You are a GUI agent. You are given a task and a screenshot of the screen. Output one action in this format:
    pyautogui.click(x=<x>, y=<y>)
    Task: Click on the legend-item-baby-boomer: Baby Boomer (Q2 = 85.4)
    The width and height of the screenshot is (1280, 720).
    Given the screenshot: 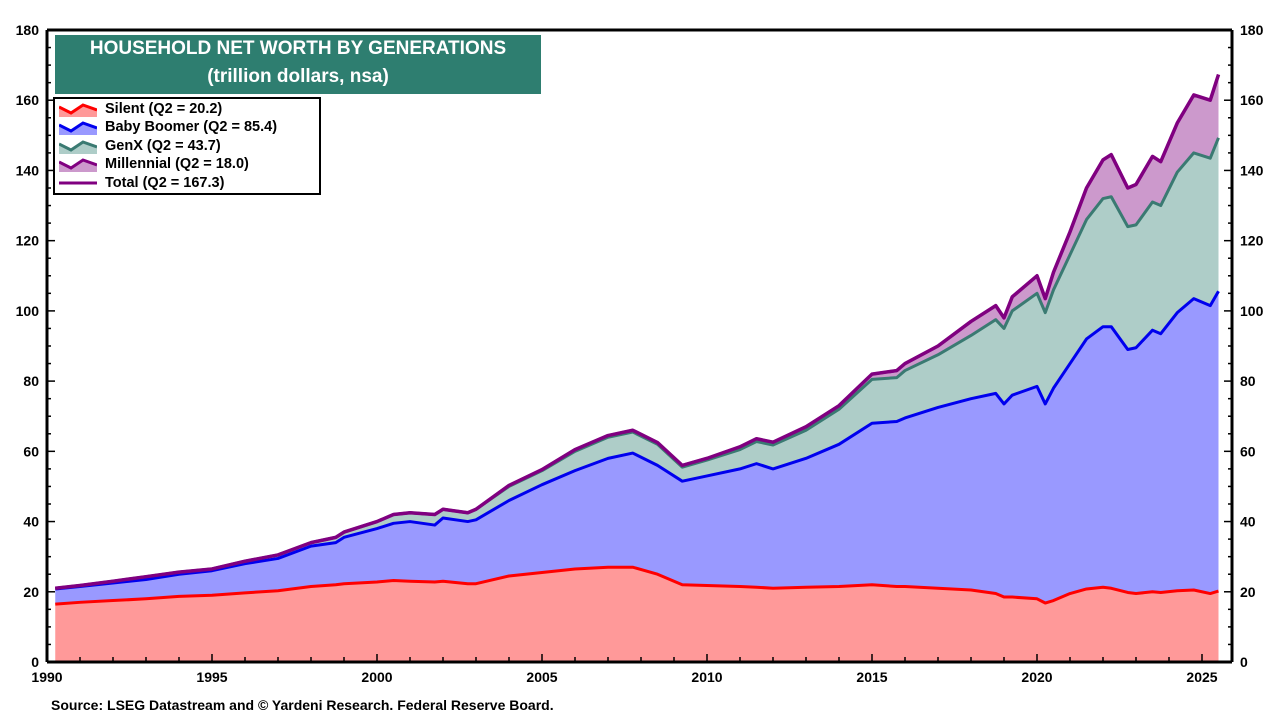 What is the action you would take?
    pyautogui.click(x=187, y=127)
    